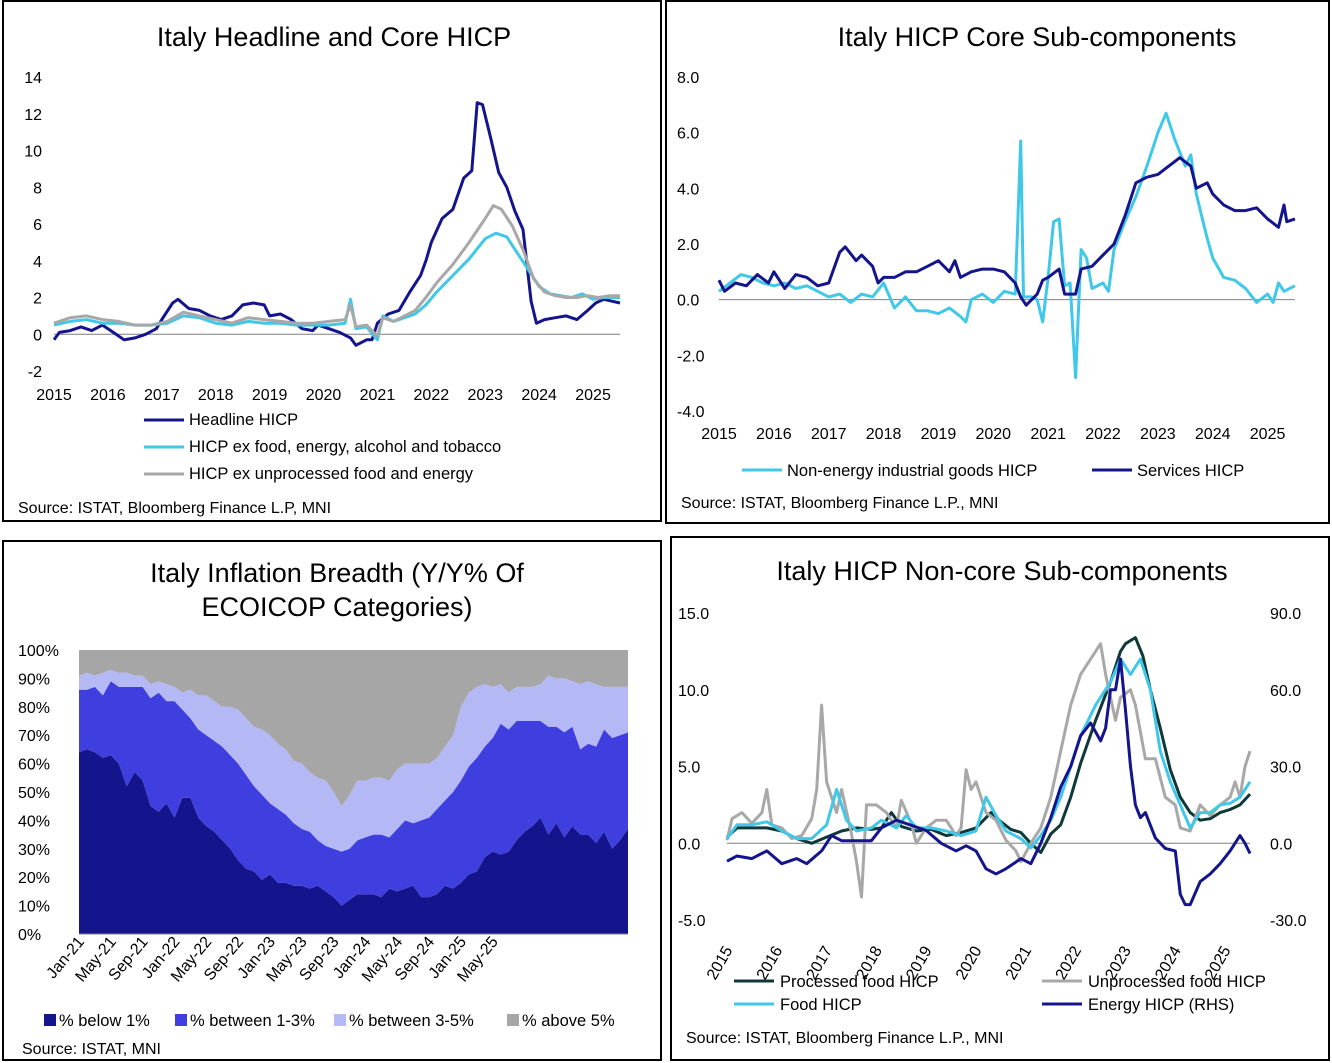 The image size is (1332, 1063). What do you see at coordinates (1177, 982) in the screenshot?
I see `legend-label-1: Unprocessed food HICP` at bounding box center [1177, 982].